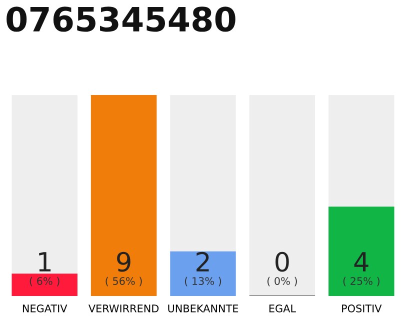  I want to click on annotation: ( 0% ), so click(282, 281).